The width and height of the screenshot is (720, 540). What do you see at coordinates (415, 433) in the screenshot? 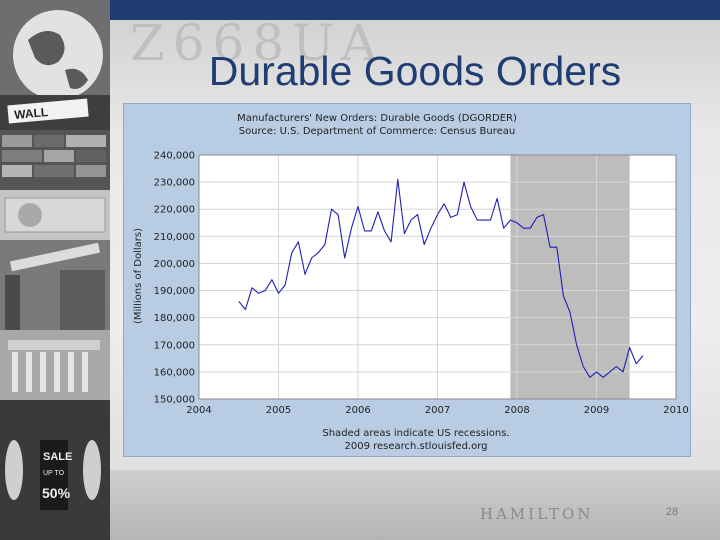
I see `x-axis-label: Shaded areas indicate US recessions.` at bounding box center [415, 433].